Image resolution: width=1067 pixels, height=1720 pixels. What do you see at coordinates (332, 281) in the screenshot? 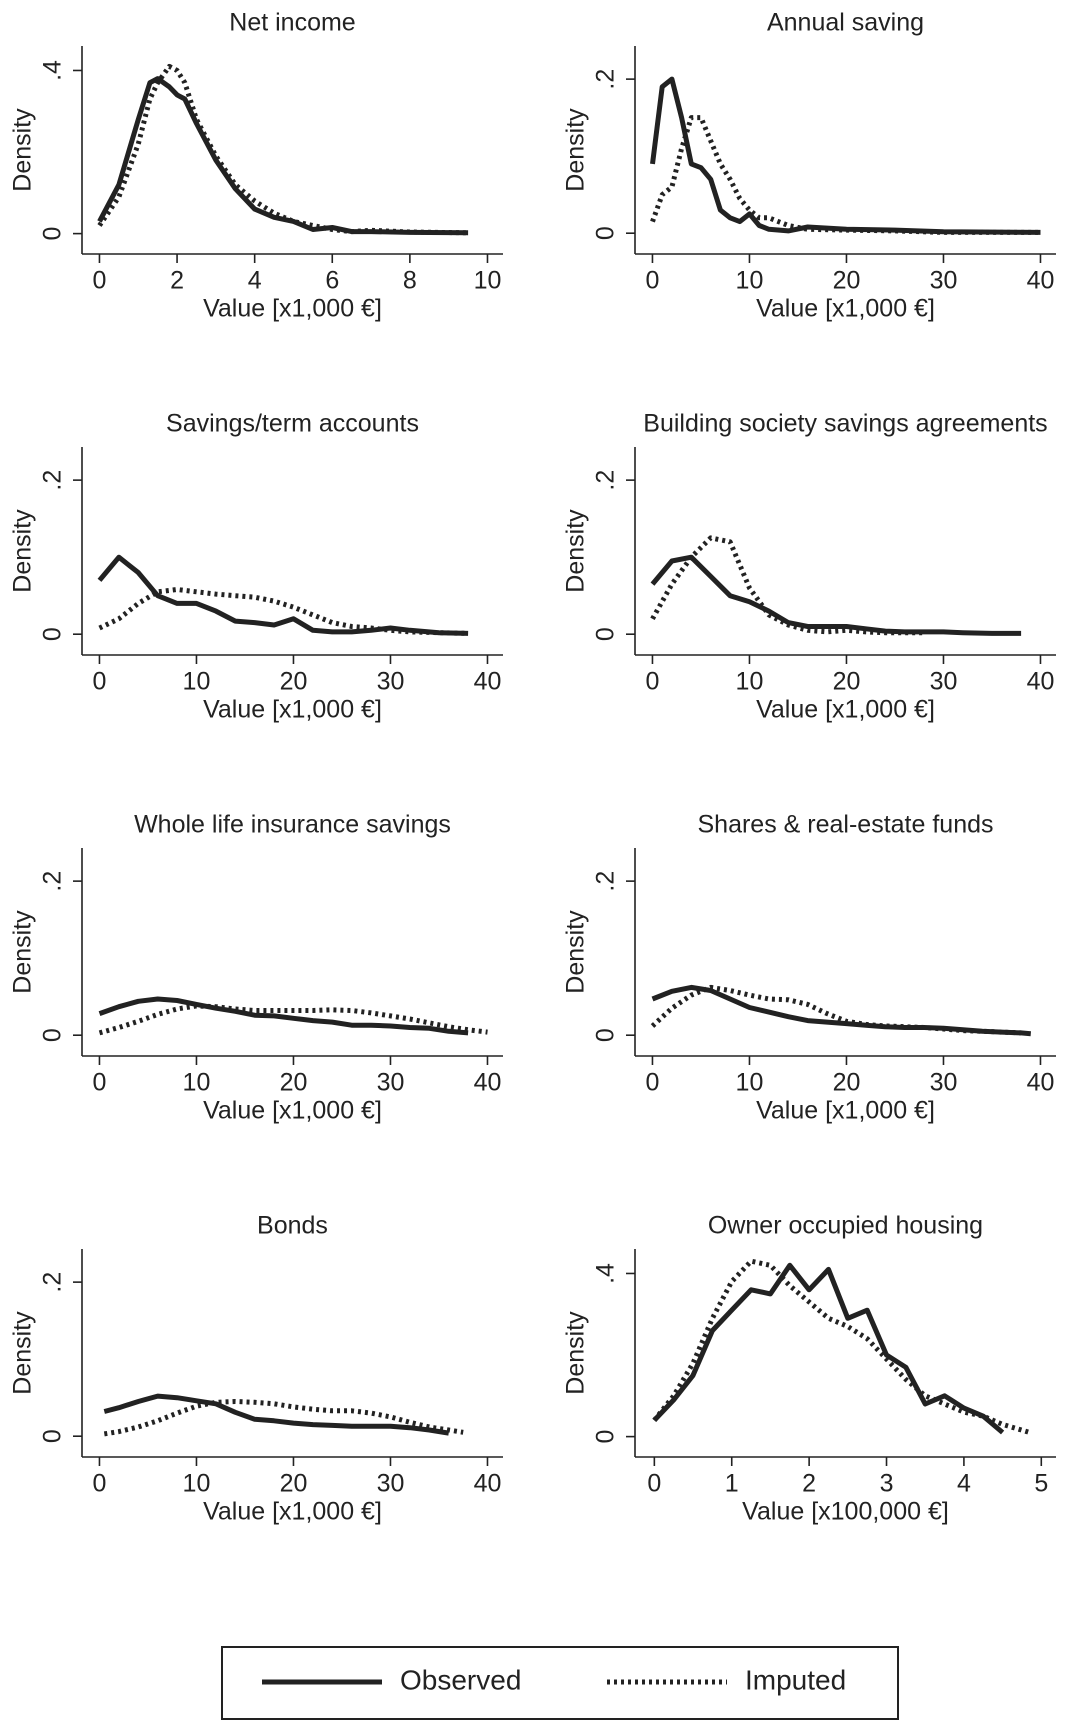
I see `x-tick-label: 6` at bounding box center [332, 281].